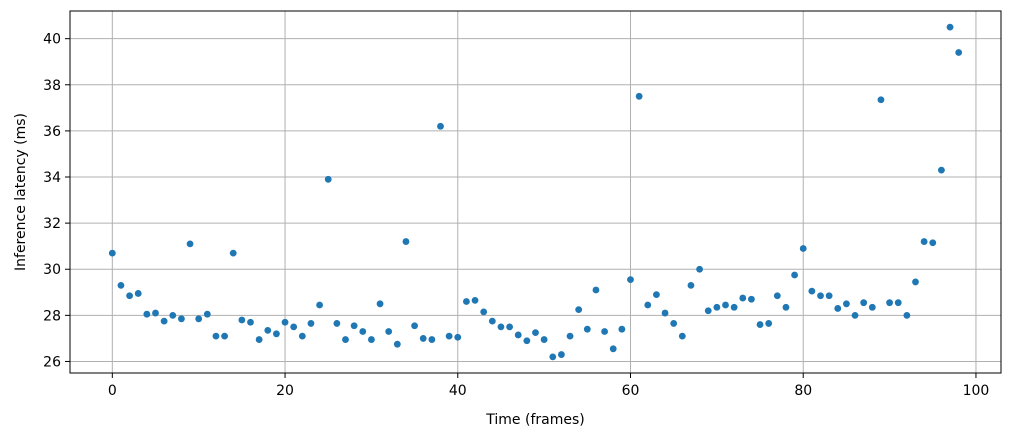 This screenshot has width=1011, height=440. Describe the element at coordinates (112, 391) in the screenshot. I see `x-tick-label: 0` at that location.